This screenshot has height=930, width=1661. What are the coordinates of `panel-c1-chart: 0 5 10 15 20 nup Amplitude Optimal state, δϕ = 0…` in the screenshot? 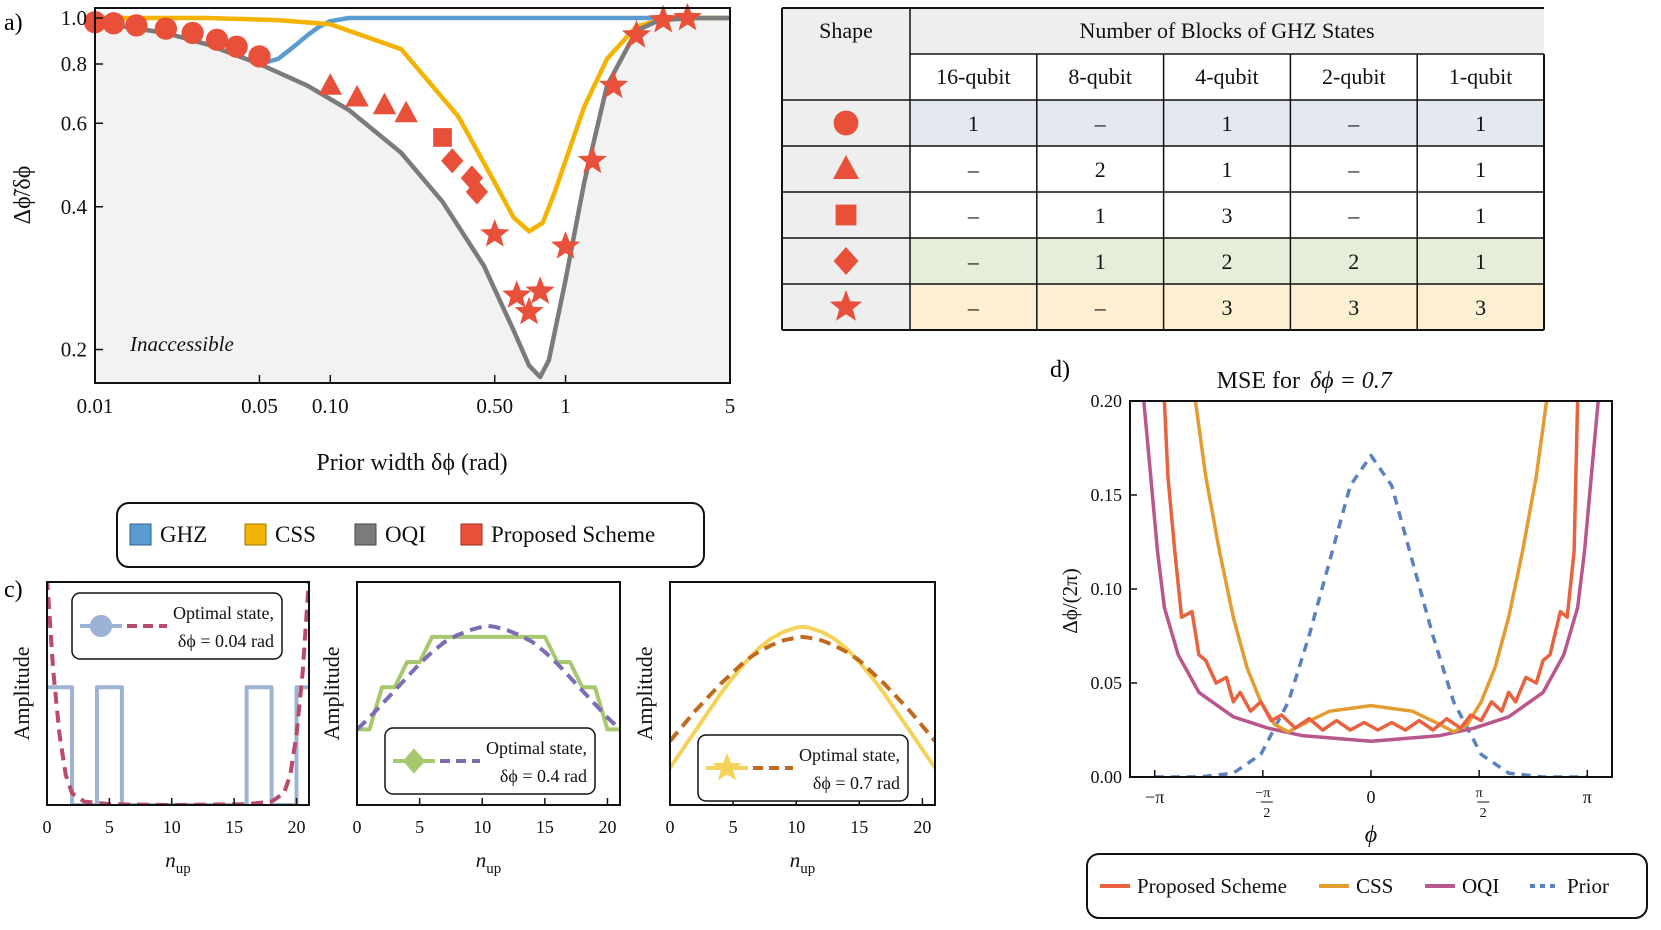 It's located at (159, 729).